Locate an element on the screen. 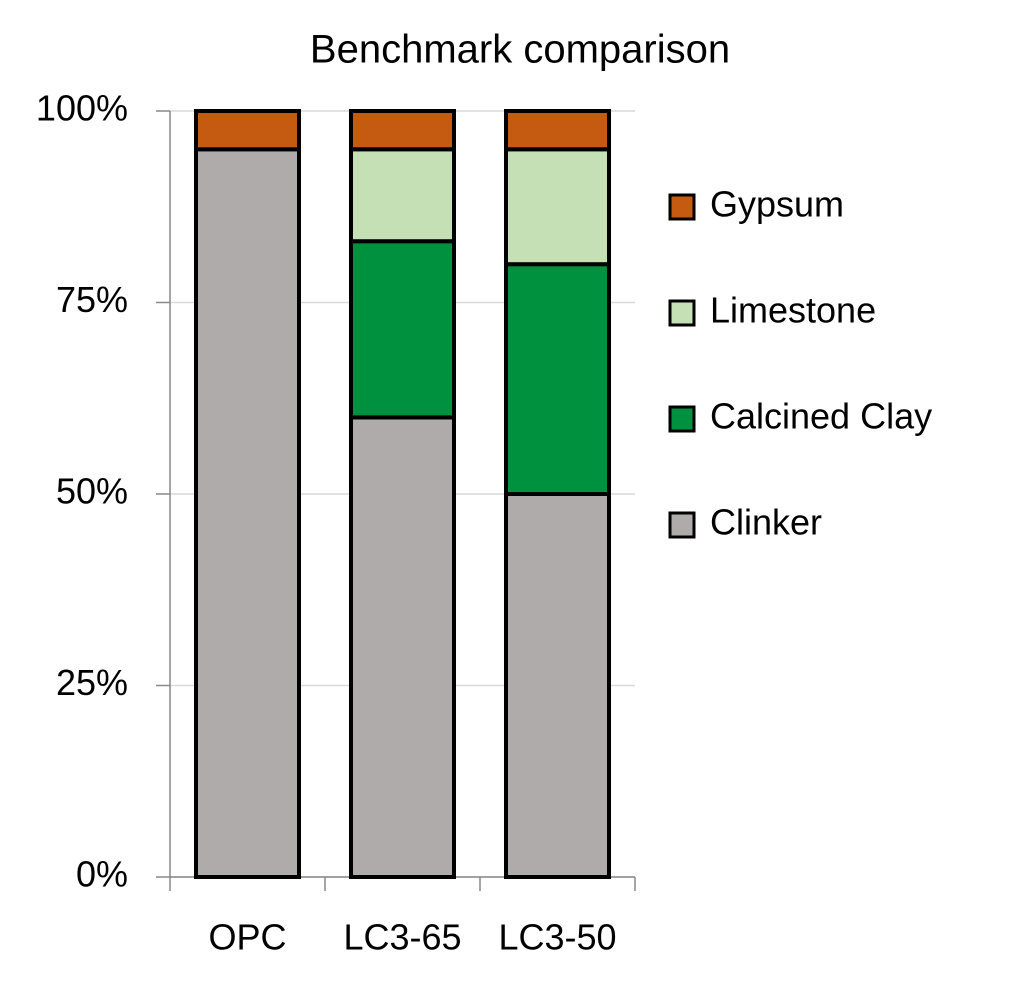 The height and width of the screenshot is (1003, 1024). legend-label: Clinker is located at coordinates (766, 522).